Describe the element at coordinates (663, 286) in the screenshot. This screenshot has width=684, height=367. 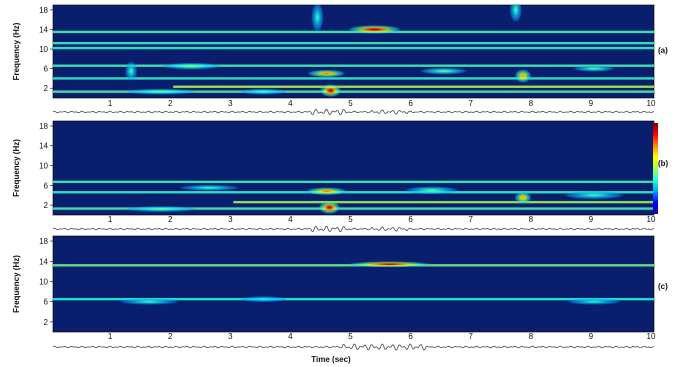
I see `panel-c-label: (c)` at that location.